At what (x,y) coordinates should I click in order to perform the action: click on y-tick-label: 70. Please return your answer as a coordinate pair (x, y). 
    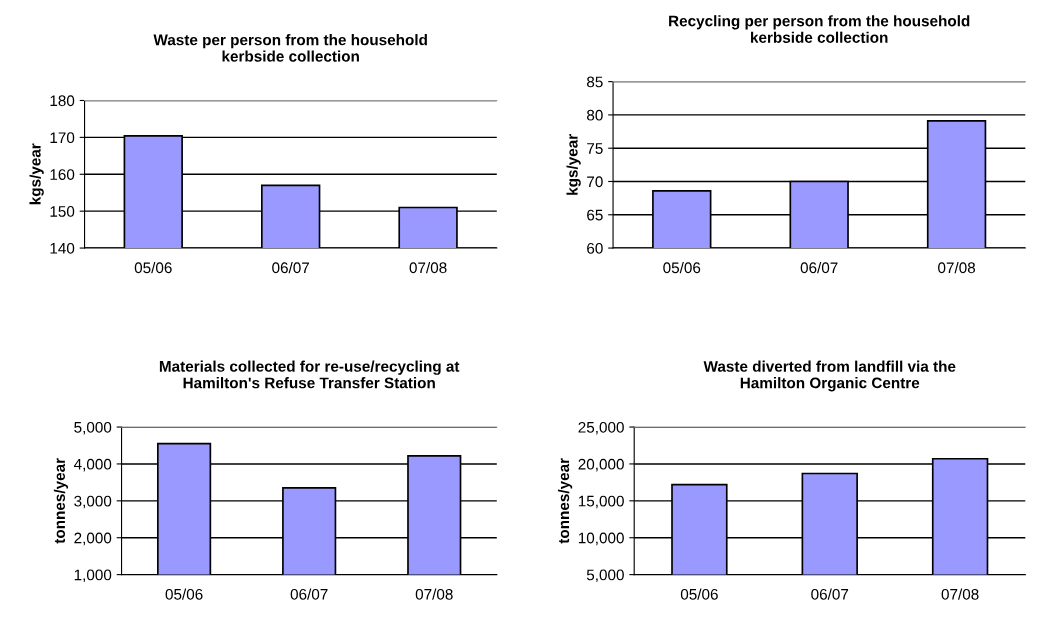
    Looking at the image, I should click on (595, 182).